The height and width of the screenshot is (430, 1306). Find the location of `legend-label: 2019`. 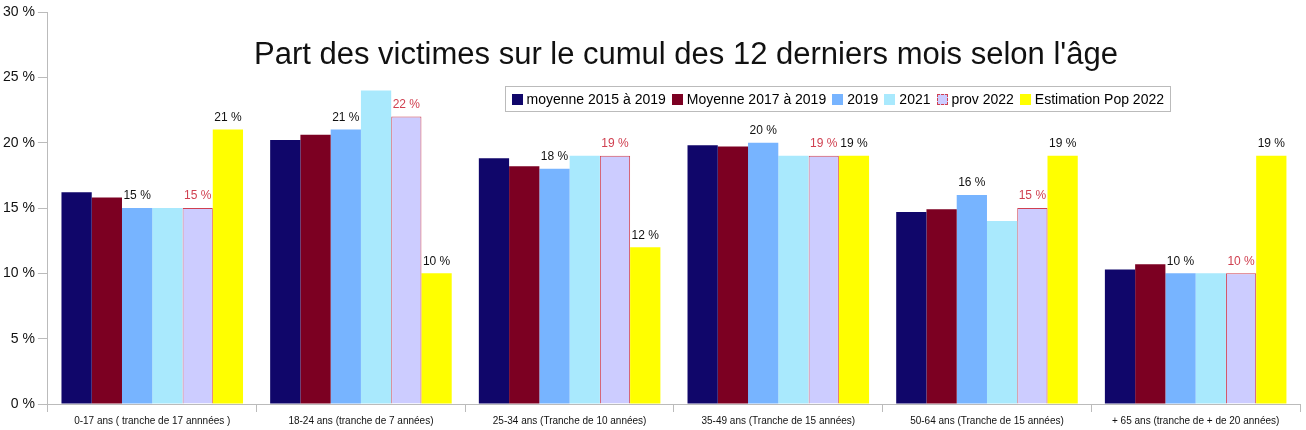

legend-label: 2019 is located at coordinates (863, 99).